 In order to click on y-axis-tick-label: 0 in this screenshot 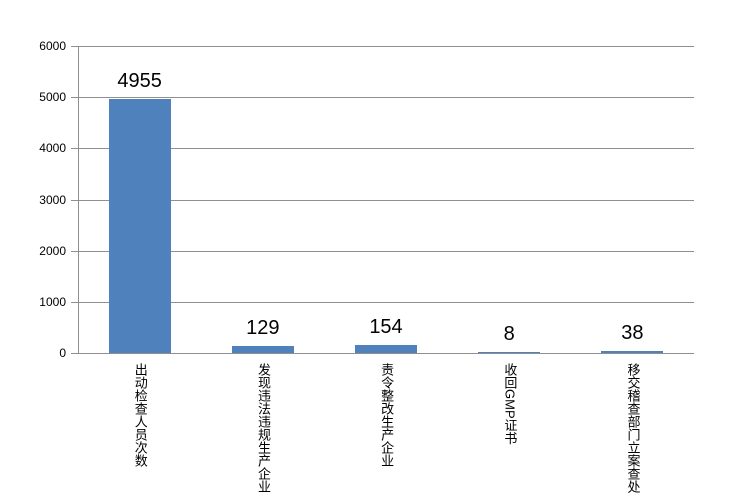, I will do `click(62, 353)`.